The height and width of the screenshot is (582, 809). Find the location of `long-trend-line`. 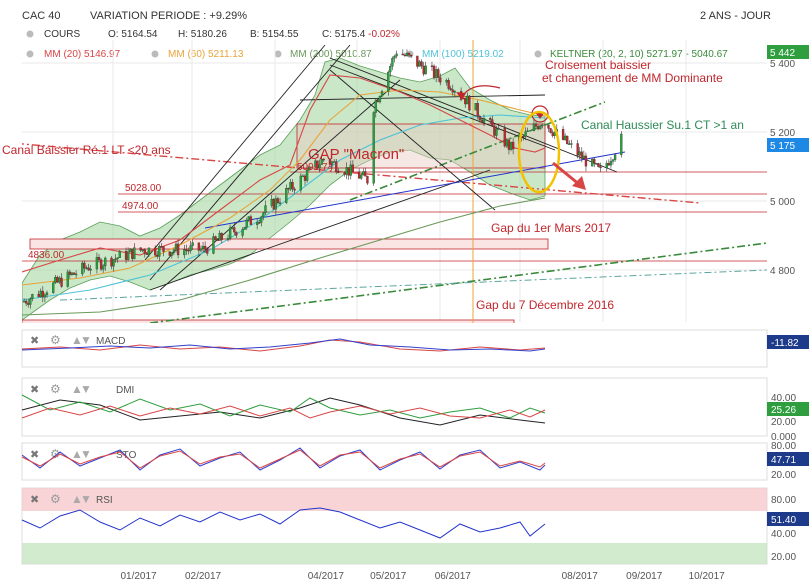

long-trend-line is located at coordinates (458, 282).